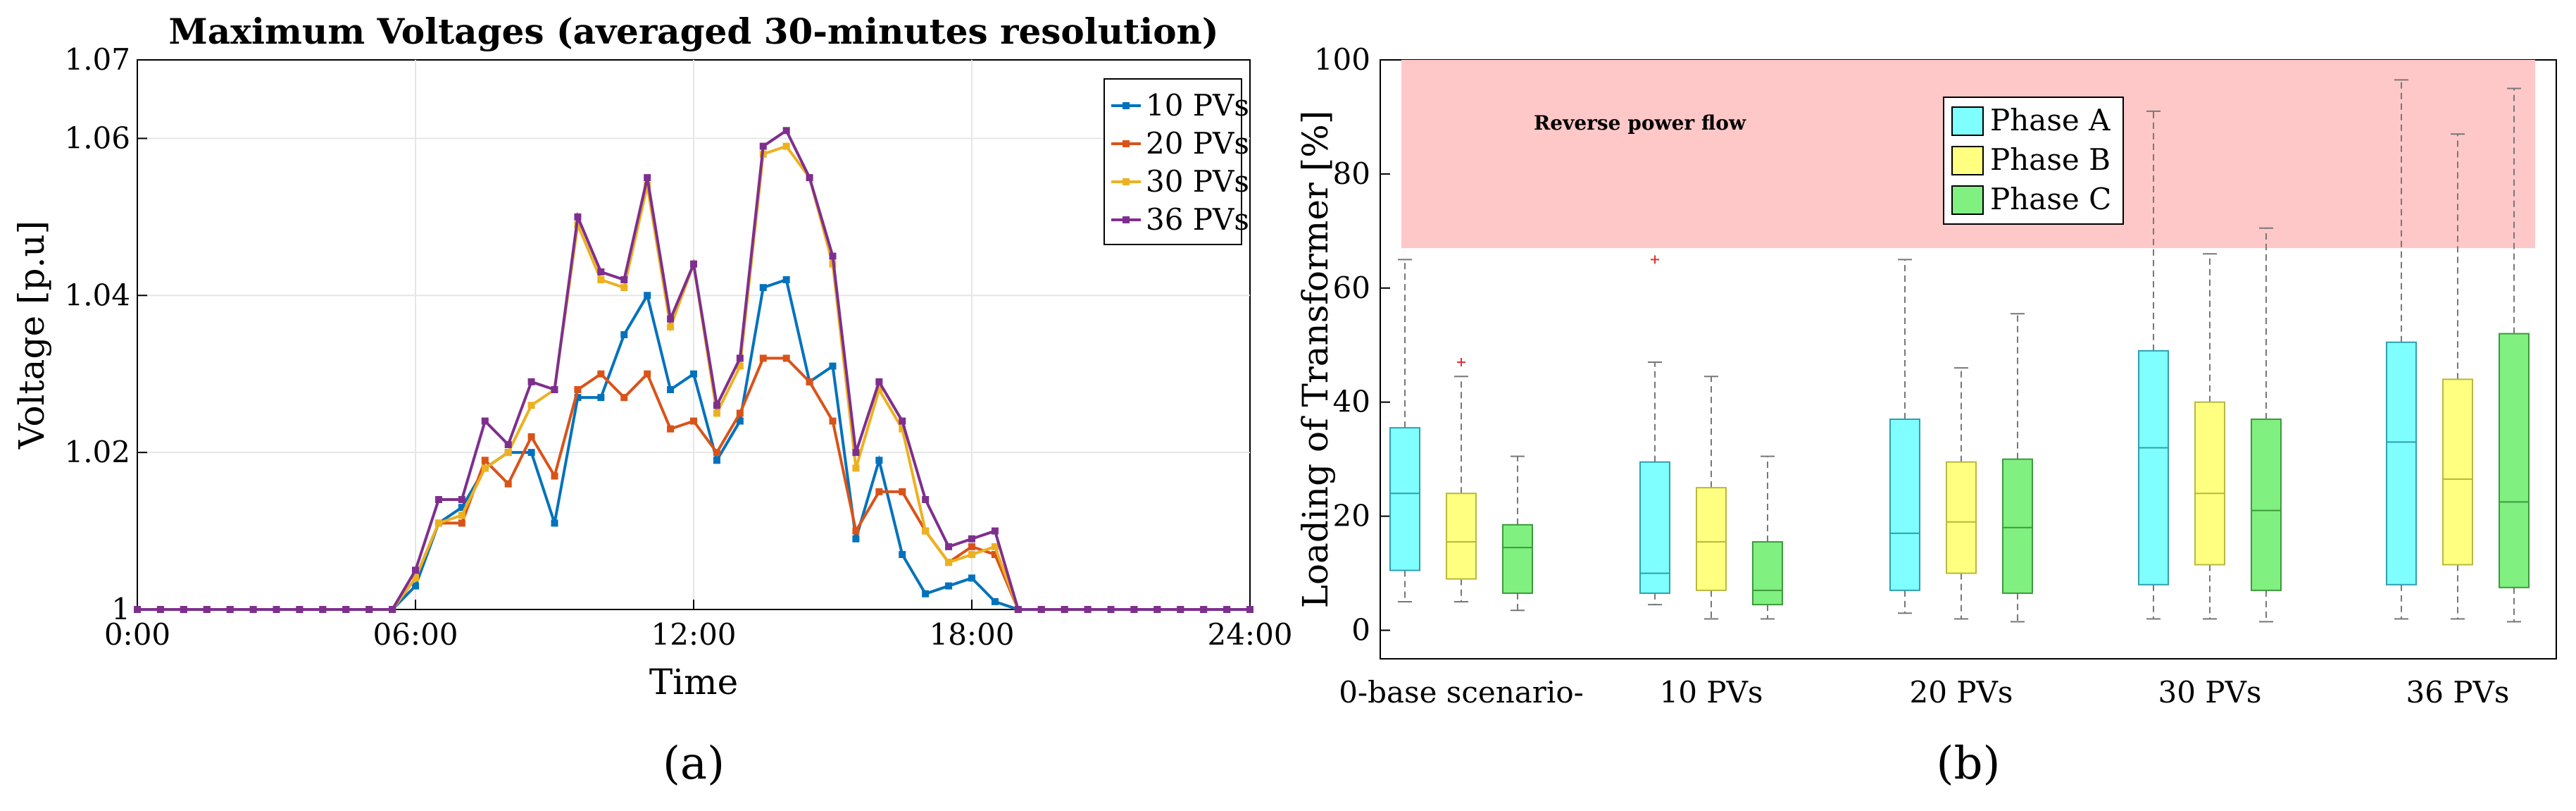 Image resolution: width=2576 pixels, height=811 pixels. What do you see at coordinates (97, 59) in the screenshot?
I see `y-tick-label: 1.07` at bounding box center [97, 59].